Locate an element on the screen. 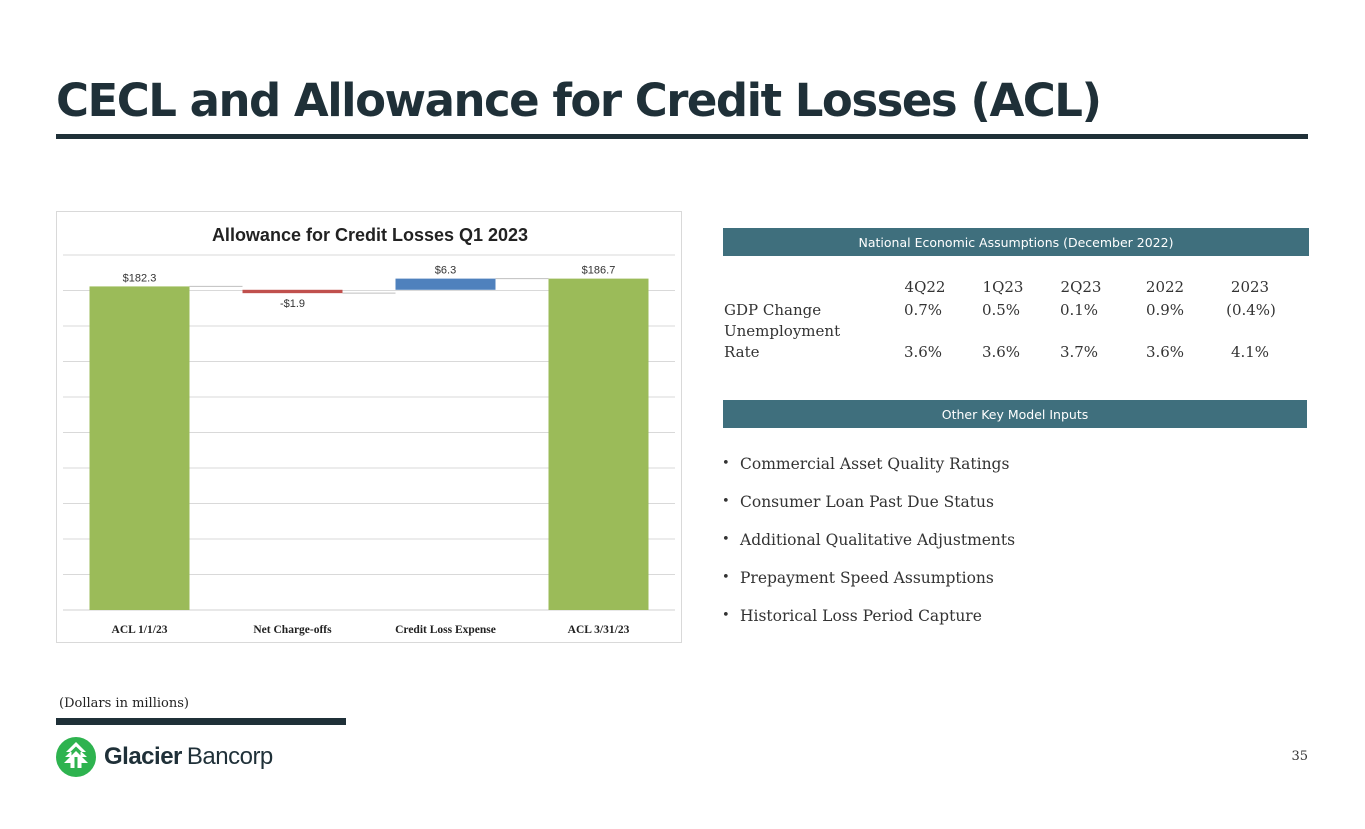 The height and width of the screenshot is (829, 1365). title-divider is located at coordinates (682, 136).